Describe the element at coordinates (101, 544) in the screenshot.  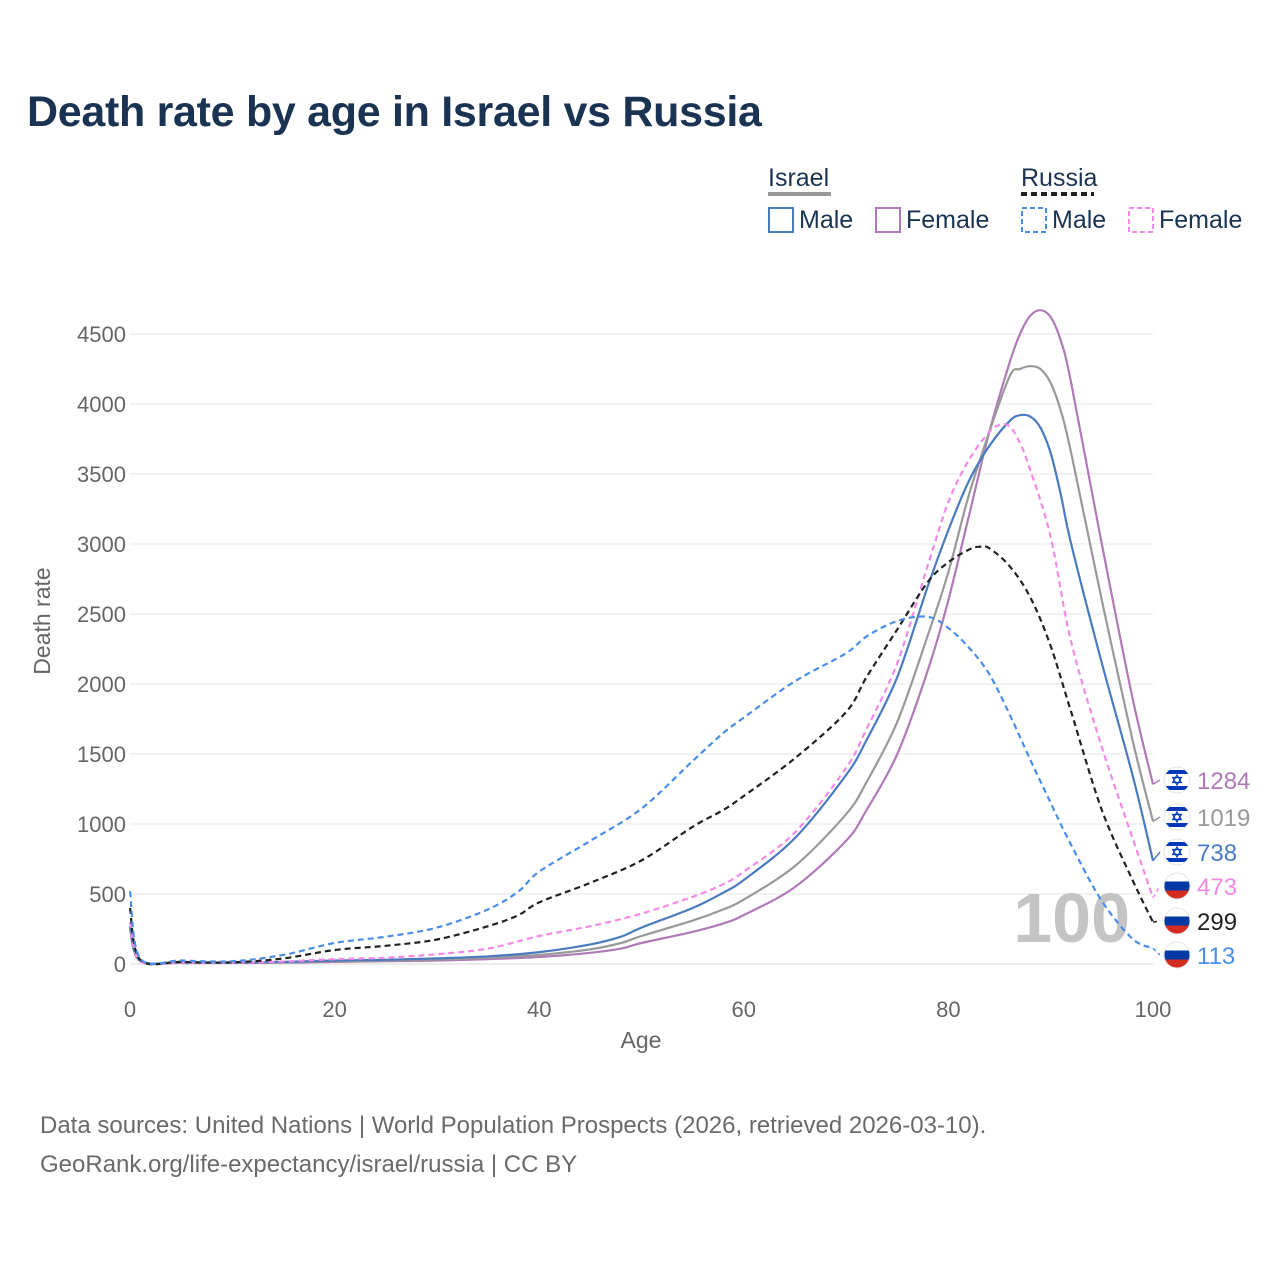
I see `y-tick-label-3000: 3000` at that location.